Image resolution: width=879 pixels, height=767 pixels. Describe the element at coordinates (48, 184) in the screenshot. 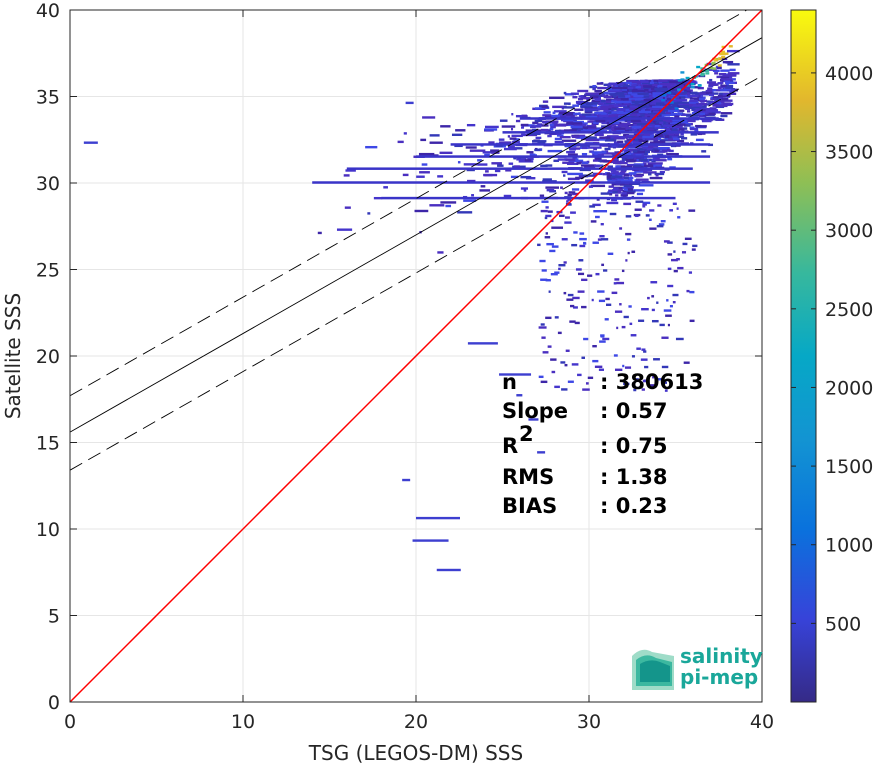

I see `y-tick-label: 30` at that location.